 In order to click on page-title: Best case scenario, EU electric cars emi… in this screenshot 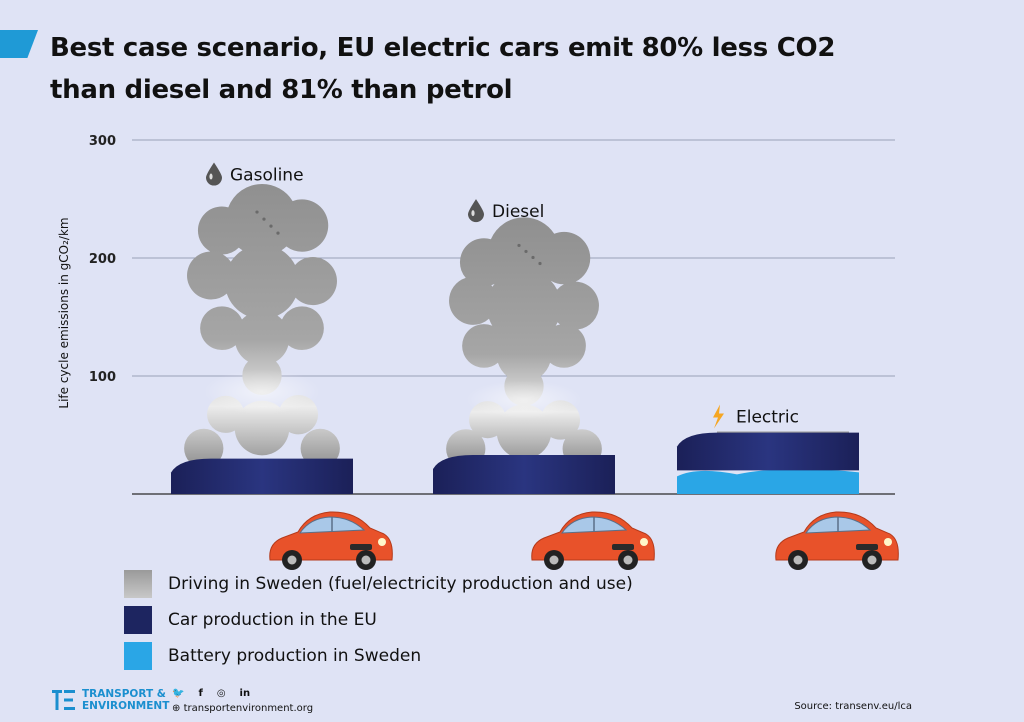, I will do `click(500, 69)`.